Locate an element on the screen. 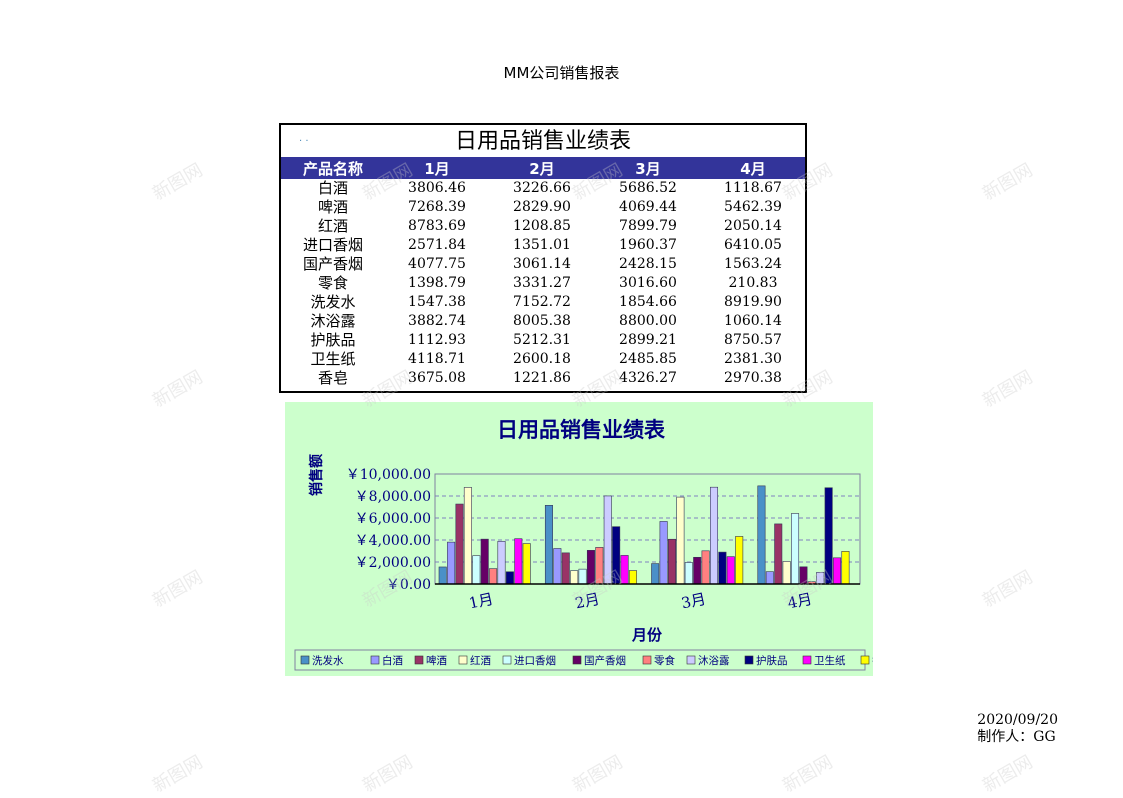 The width and height of the screenshot is (1123, 798). table-mark: · · is located at coordinates (304, 141).